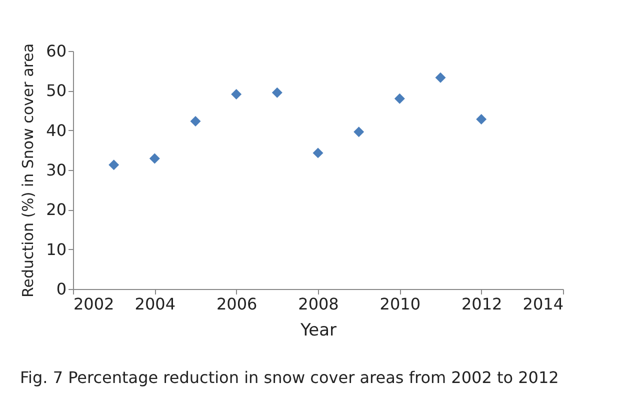 This screenshot has width=626, height=401. Describe the element at coordinates (56, 90) in the screenshot. I see `y-tick-label: 50` at that location.